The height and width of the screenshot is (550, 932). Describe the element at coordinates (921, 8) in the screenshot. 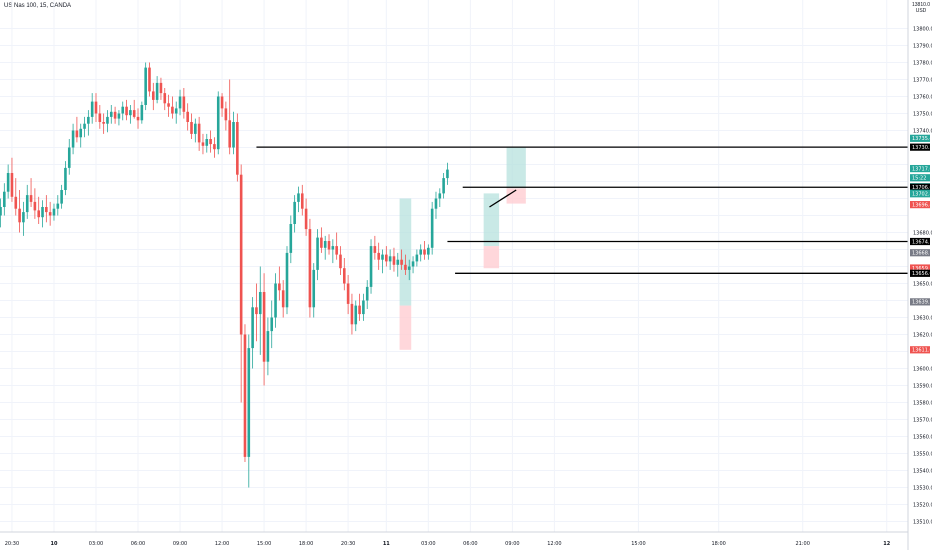

I see `currency-label: 13810.0 USD` at that location.